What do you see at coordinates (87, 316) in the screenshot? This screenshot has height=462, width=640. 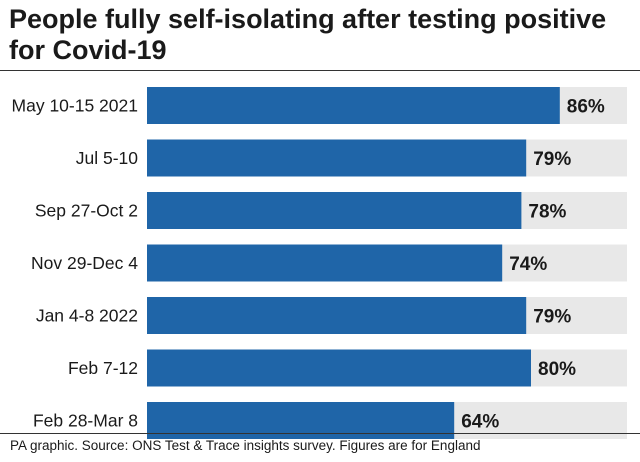 I see `category-label: Jan 4-8 2022` at bounding box center [87, 316].